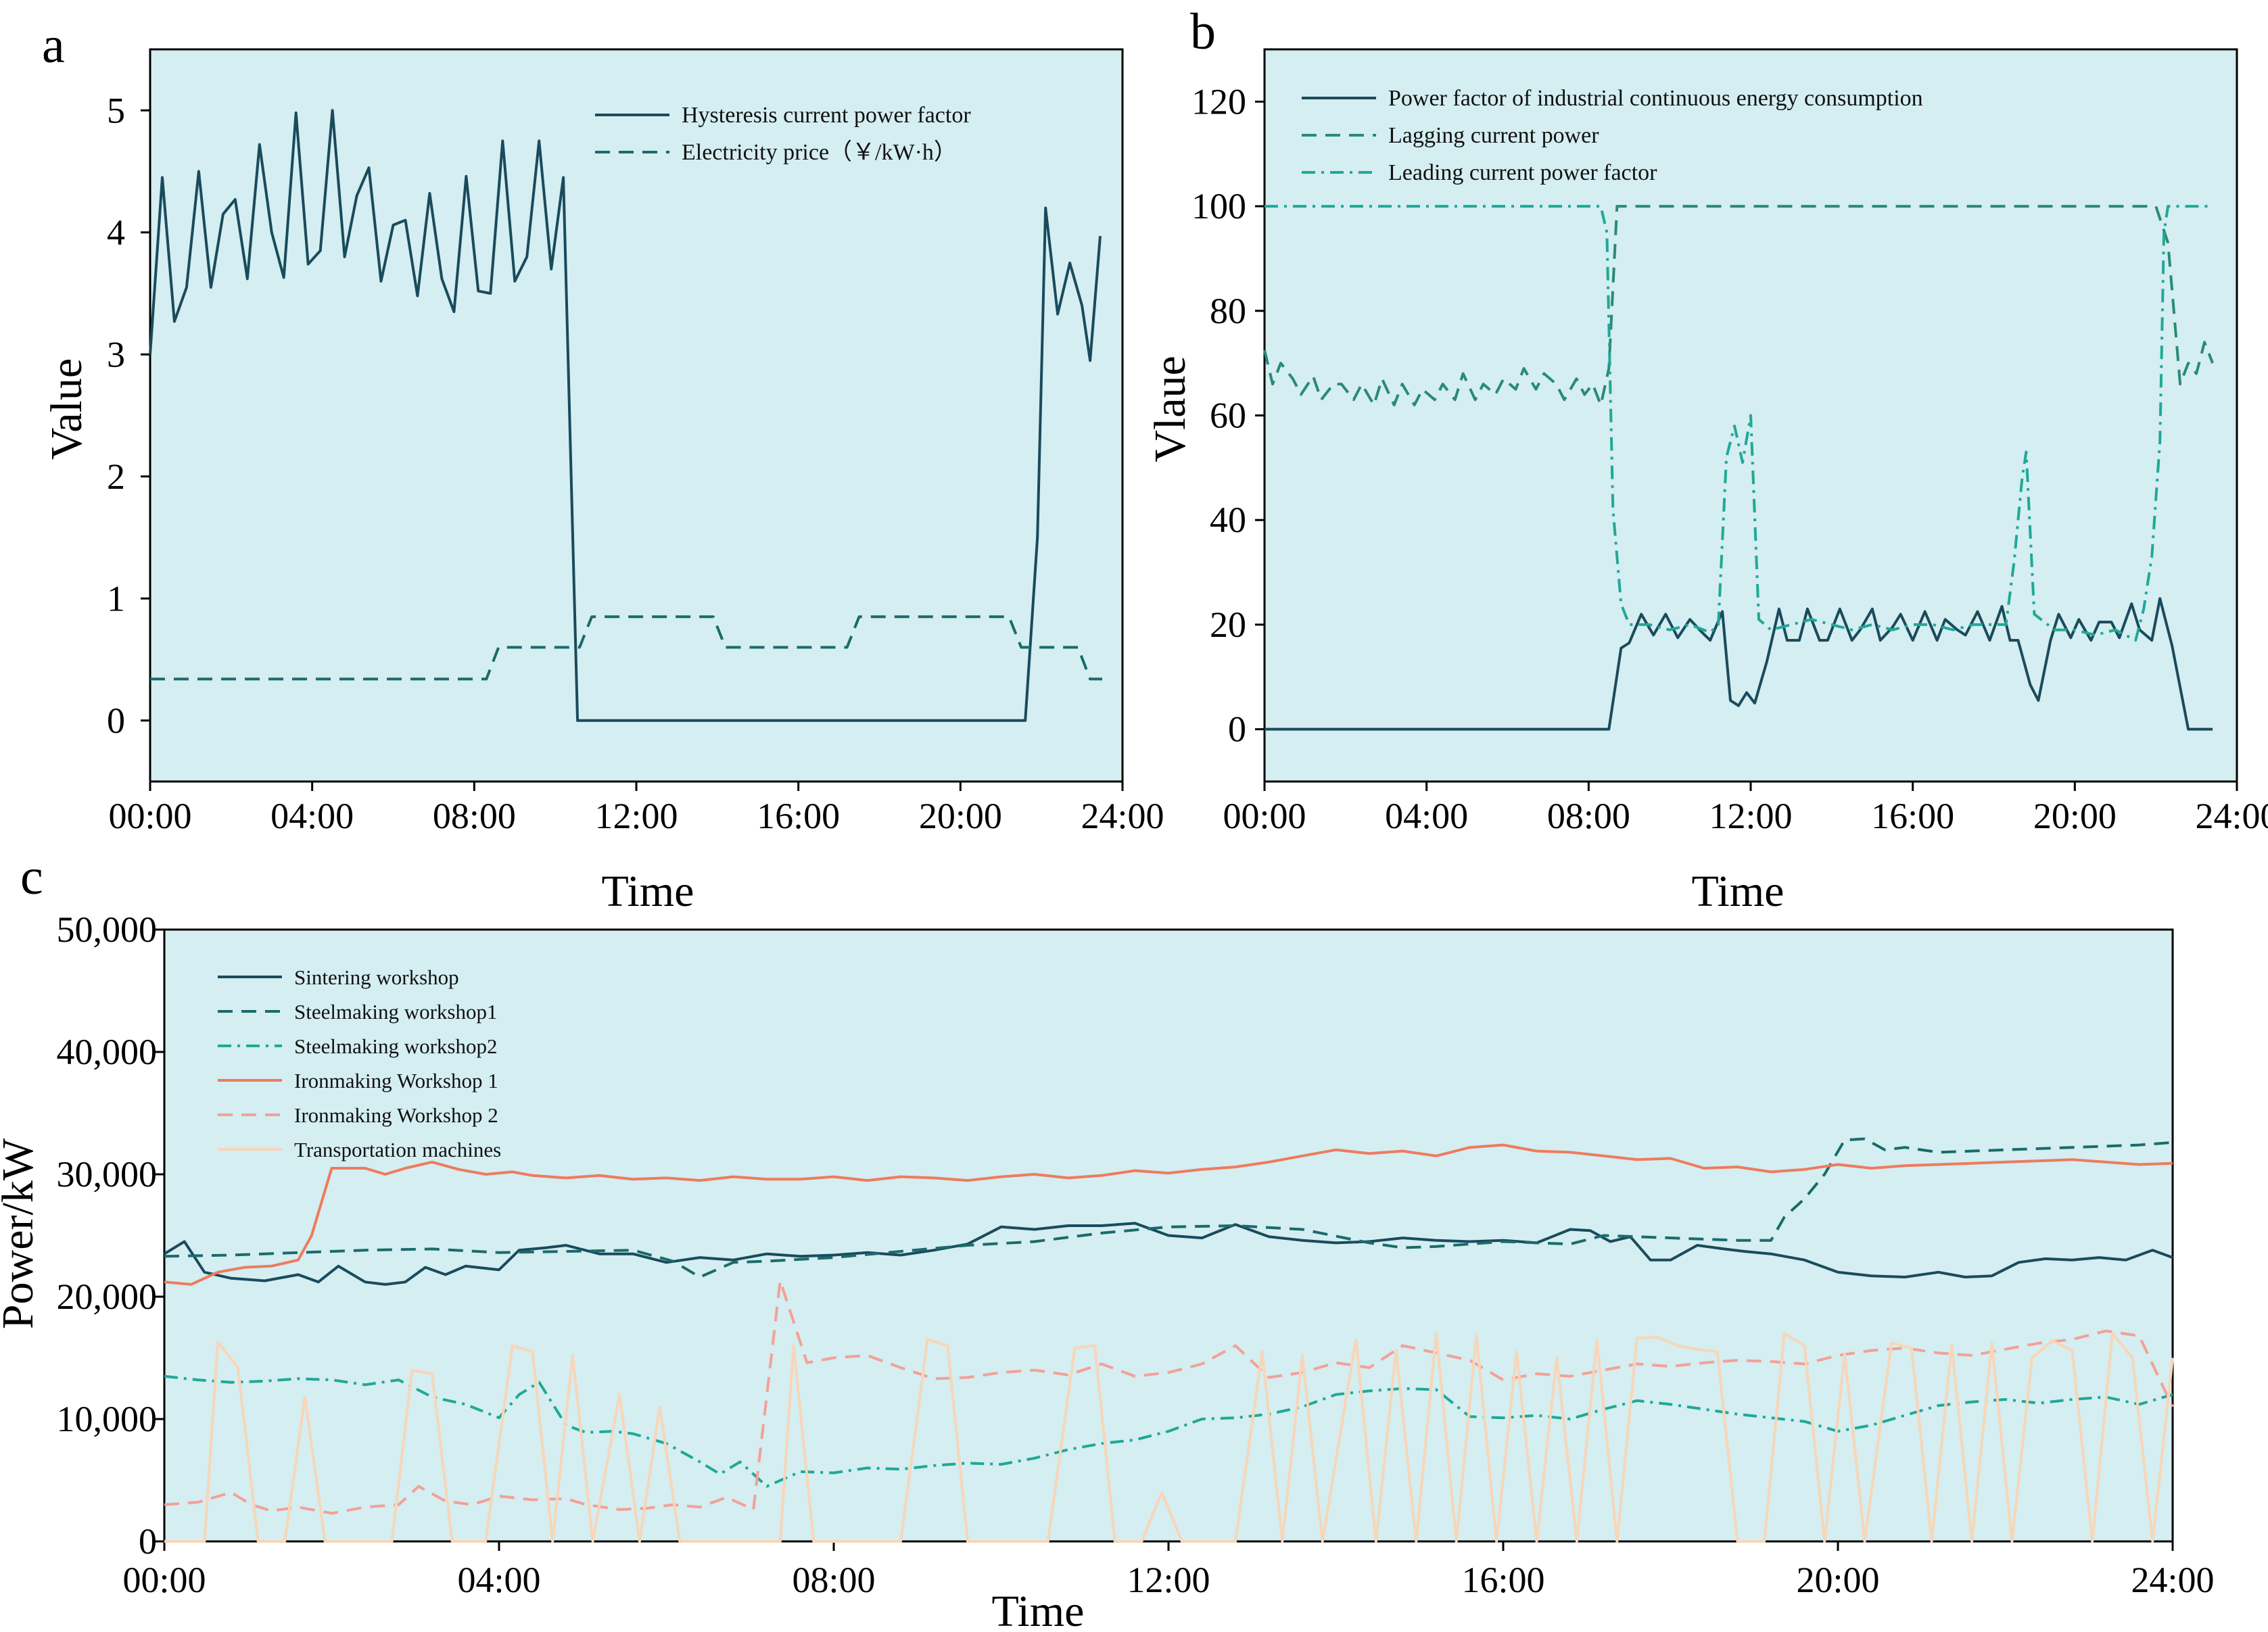 This screenshot has height=1632, width=2268. Describe the element at coordinates (396, 1081) in the screenshot. I see `legend-label: Ironmaking Workshop 1` at that location.